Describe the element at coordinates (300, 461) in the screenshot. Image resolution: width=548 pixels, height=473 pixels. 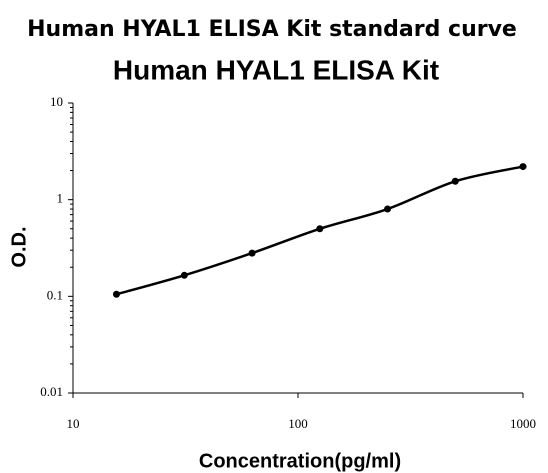
I see `x-axis-label: Concentration(pg/ml)` at that location.